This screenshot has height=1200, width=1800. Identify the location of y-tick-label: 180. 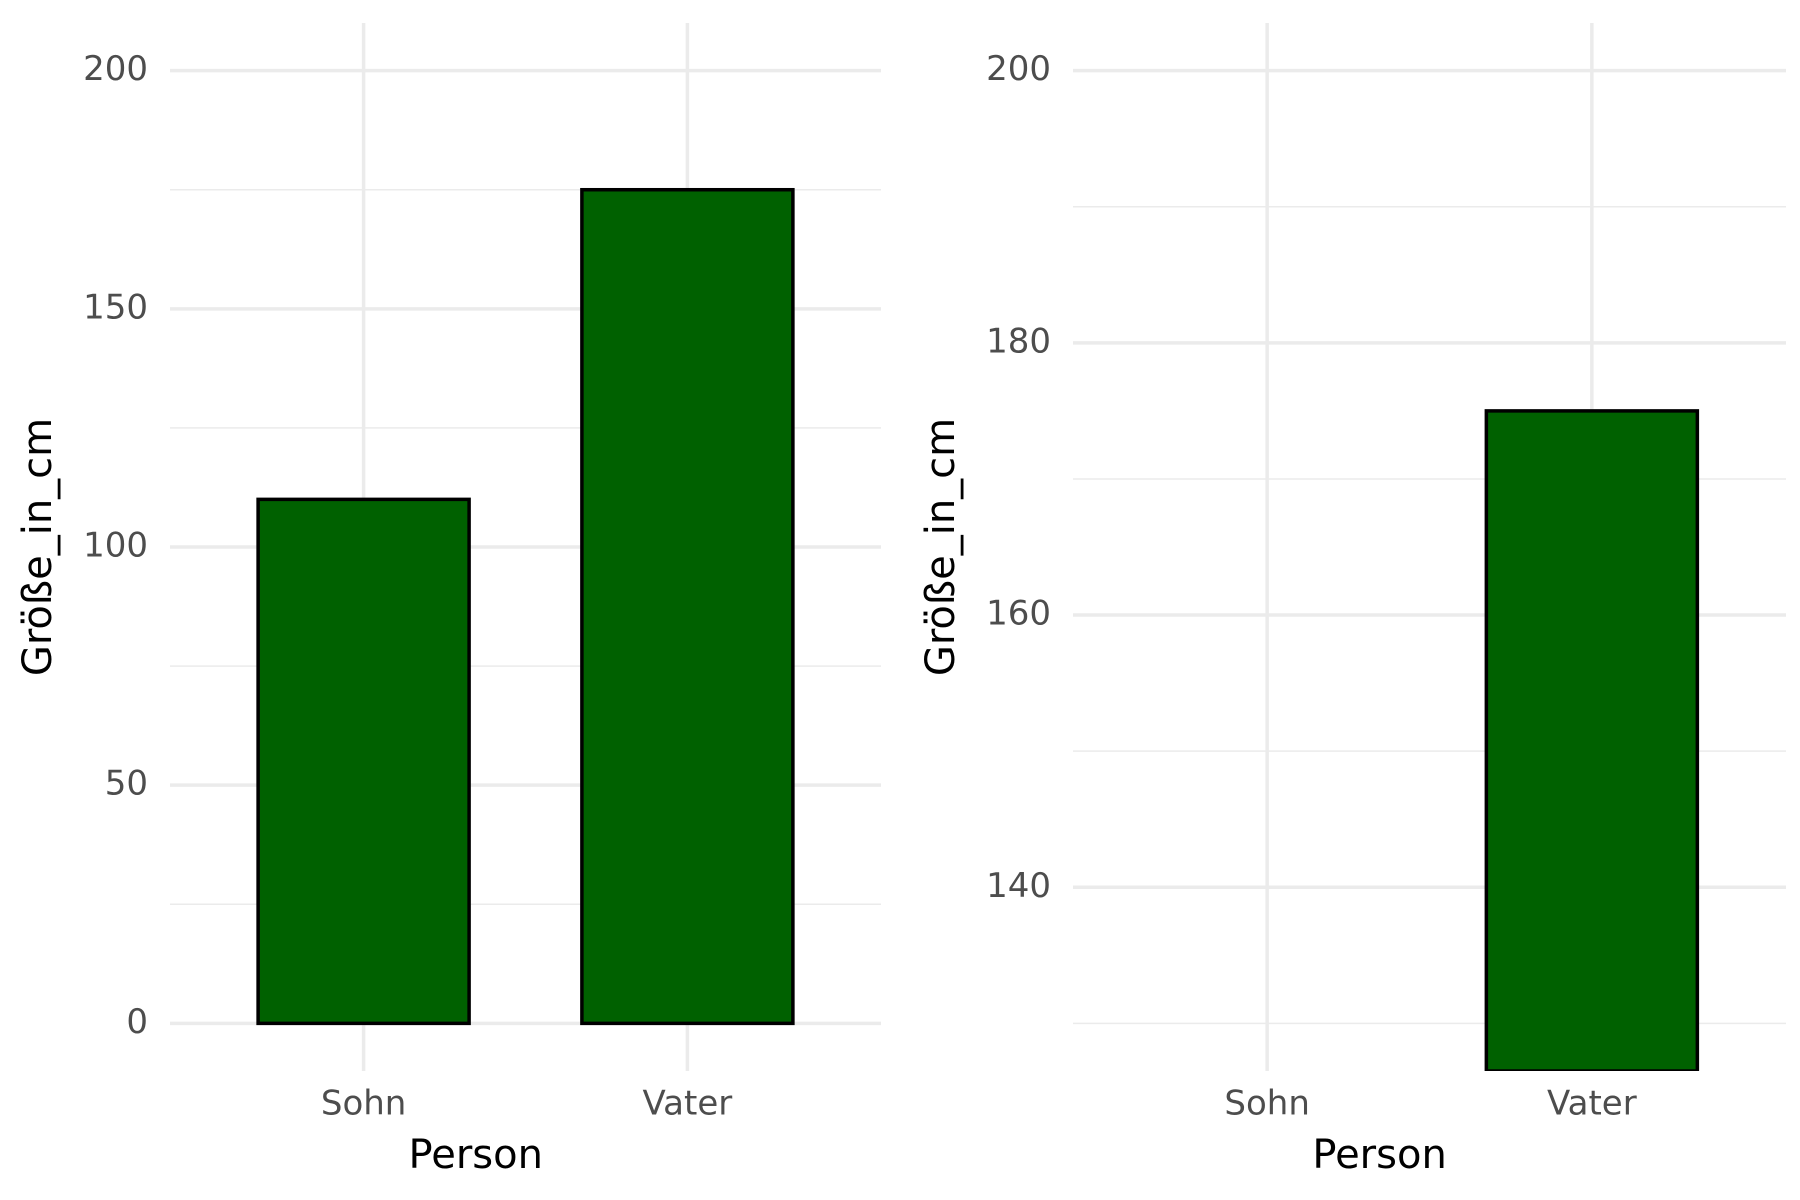
(1018, 341).